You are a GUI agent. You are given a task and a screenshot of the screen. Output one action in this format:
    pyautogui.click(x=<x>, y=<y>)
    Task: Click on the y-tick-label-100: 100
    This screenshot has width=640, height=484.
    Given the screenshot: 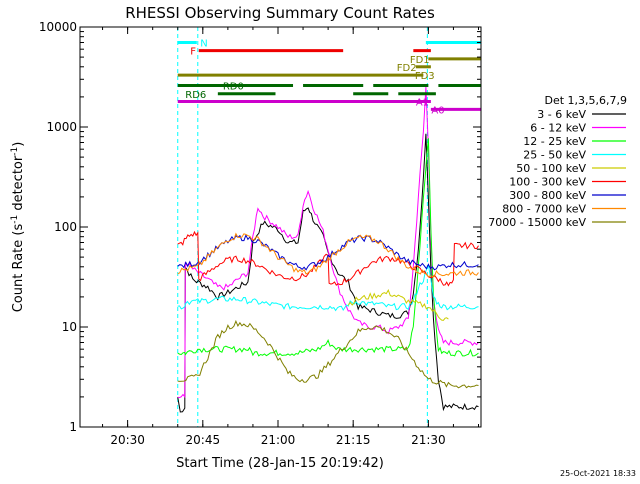 What is the action you would take?
    pyautogui.click(x=65, y=227)
    